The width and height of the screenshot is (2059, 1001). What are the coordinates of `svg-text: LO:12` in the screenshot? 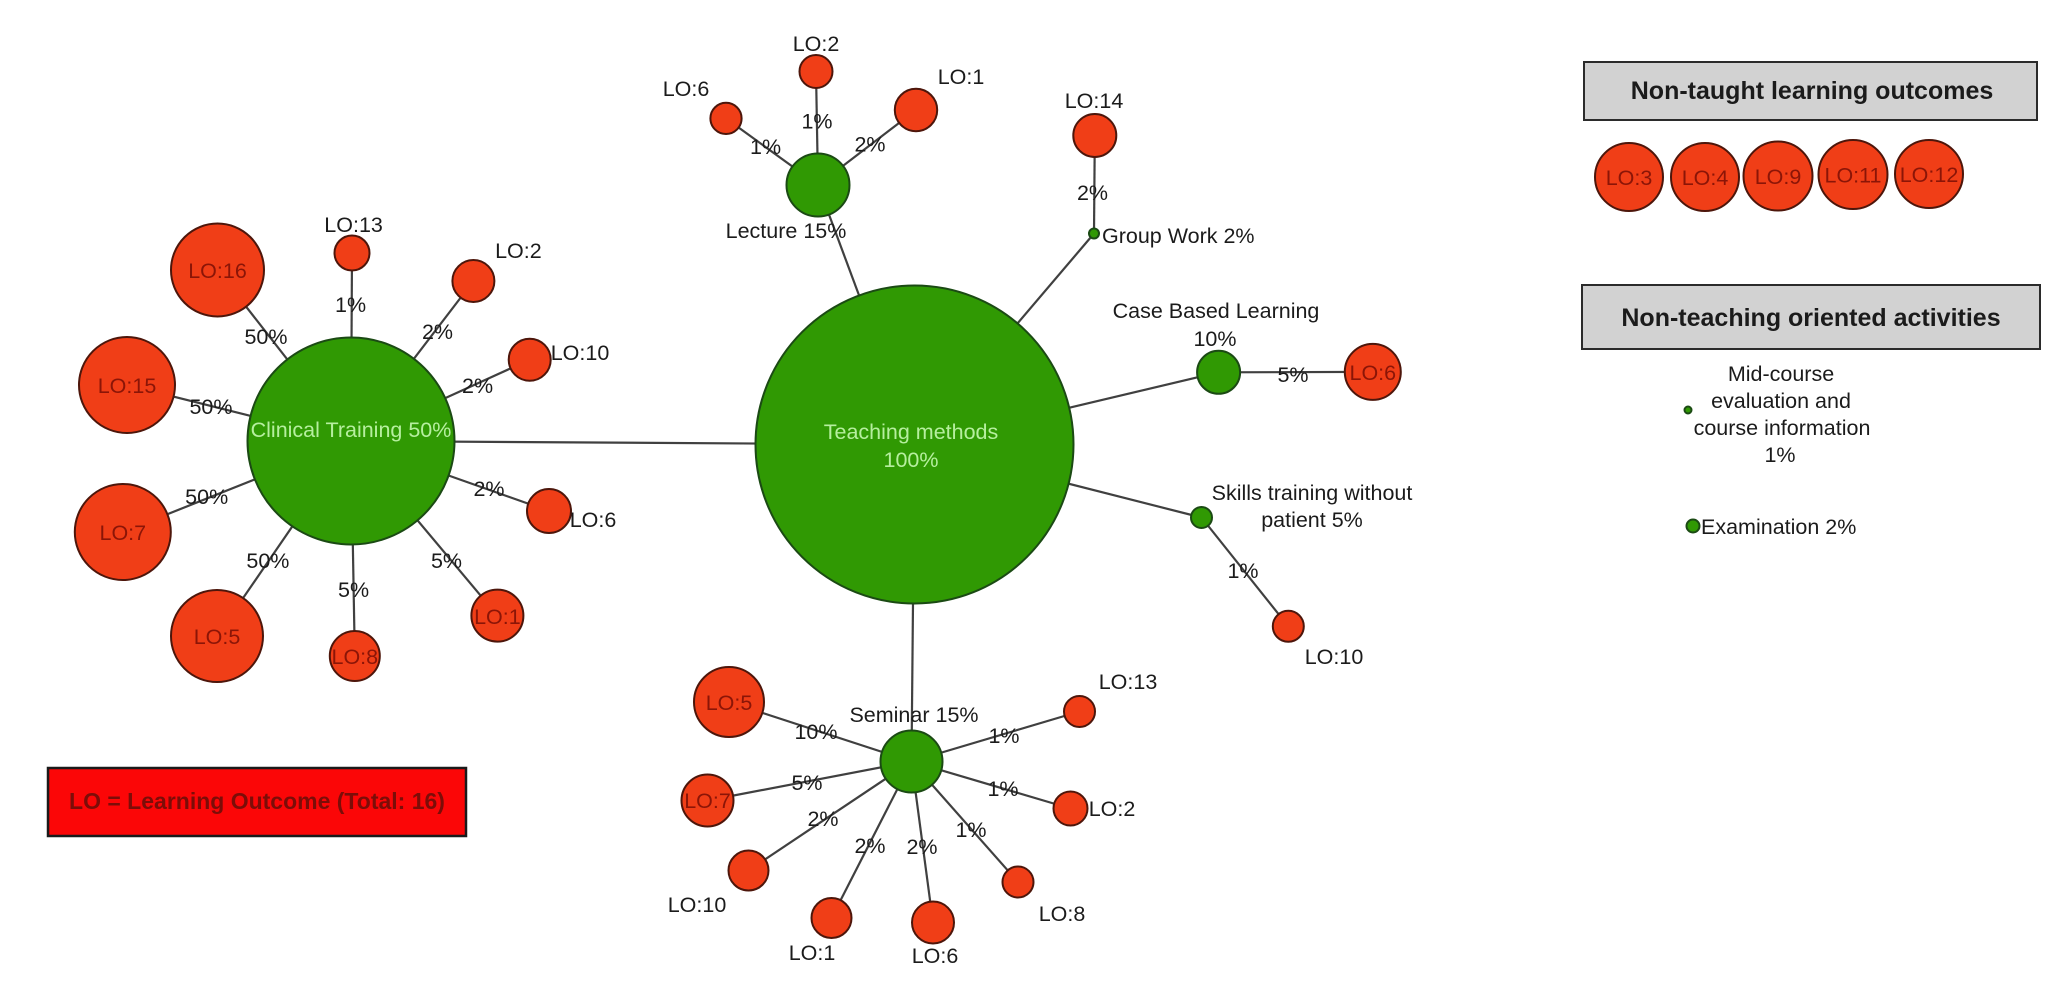 It's located at (1929, 175).